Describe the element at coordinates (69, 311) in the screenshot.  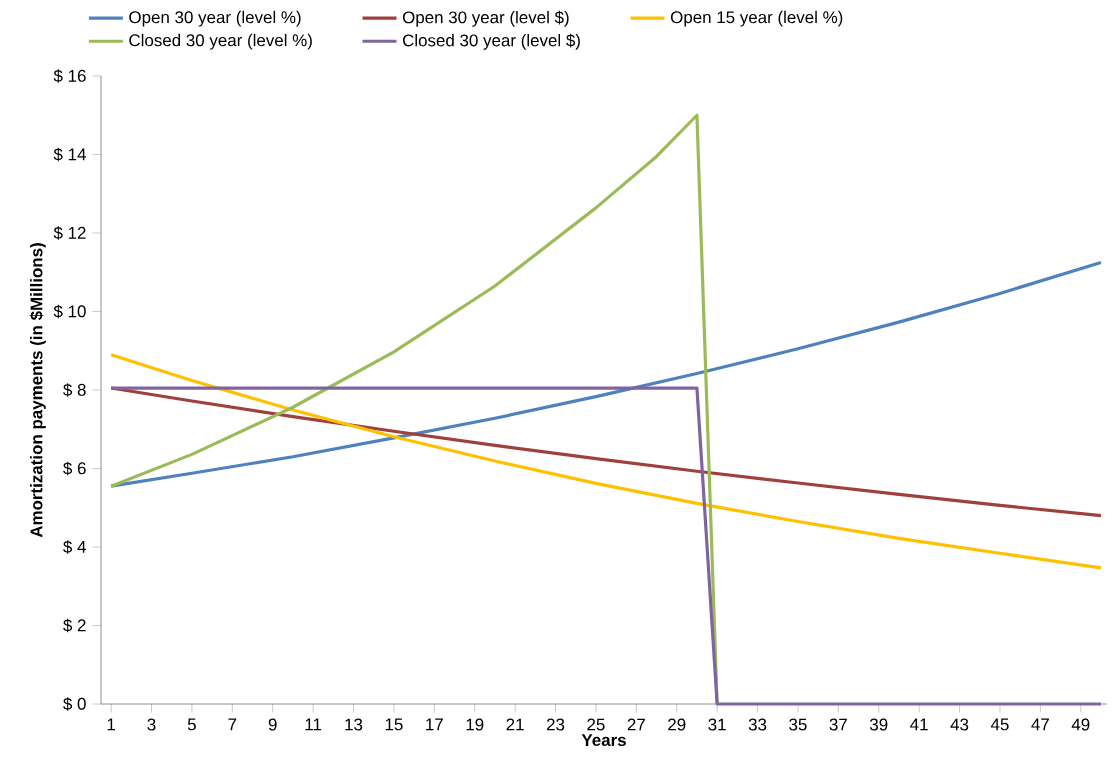
I see `y-tick-label: $ 10` at that location.